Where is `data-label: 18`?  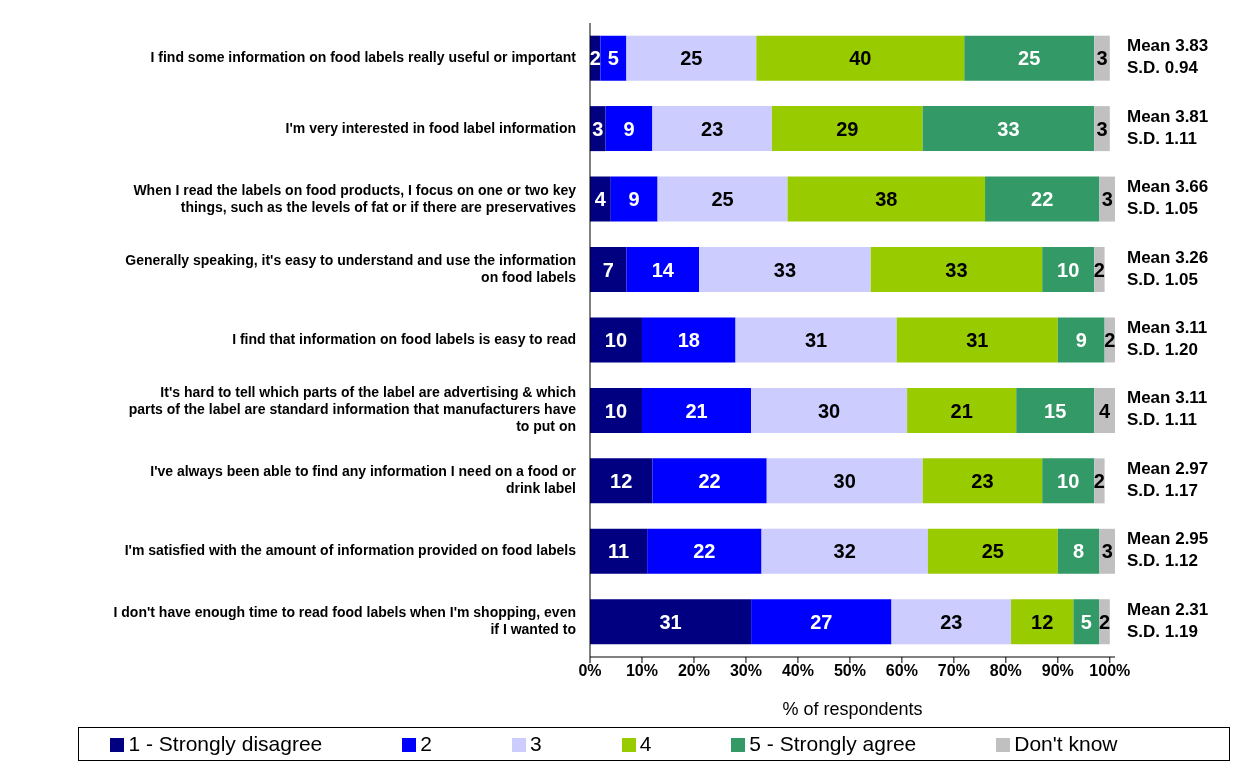
data-label: 18 is located at coordinates (688, 340).